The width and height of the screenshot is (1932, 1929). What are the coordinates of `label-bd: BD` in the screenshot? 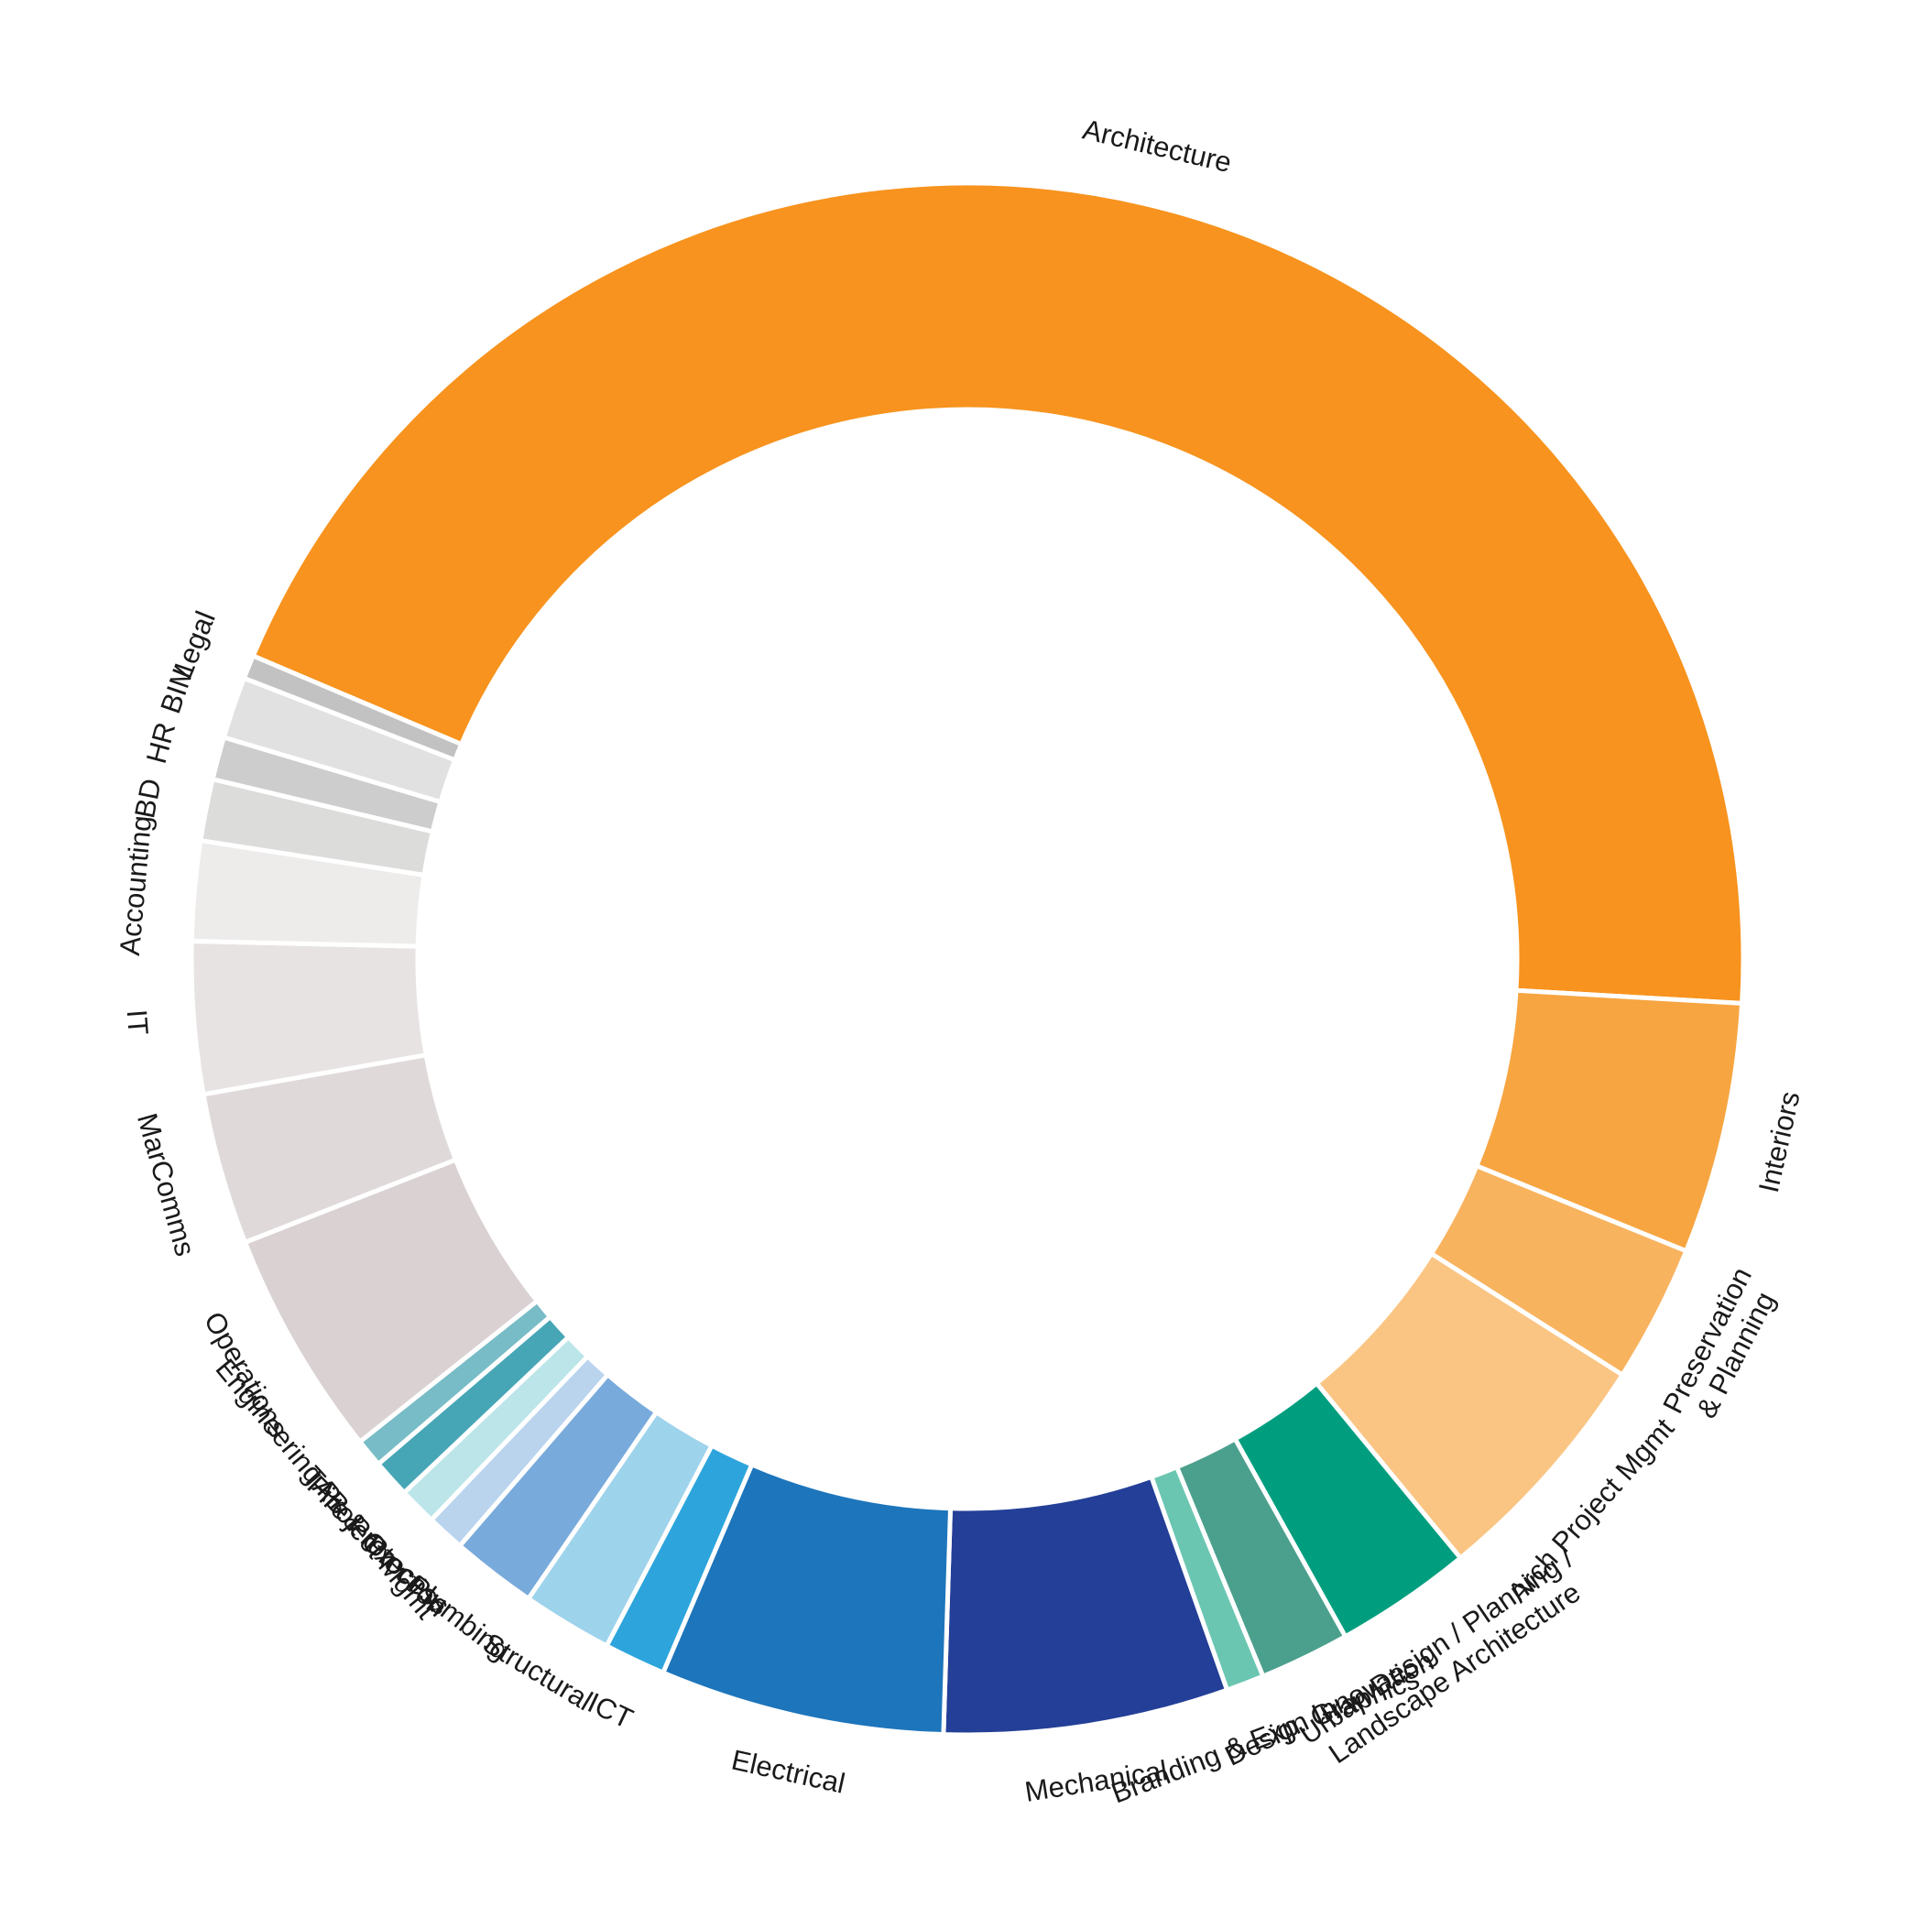 It's located at (148, 798).